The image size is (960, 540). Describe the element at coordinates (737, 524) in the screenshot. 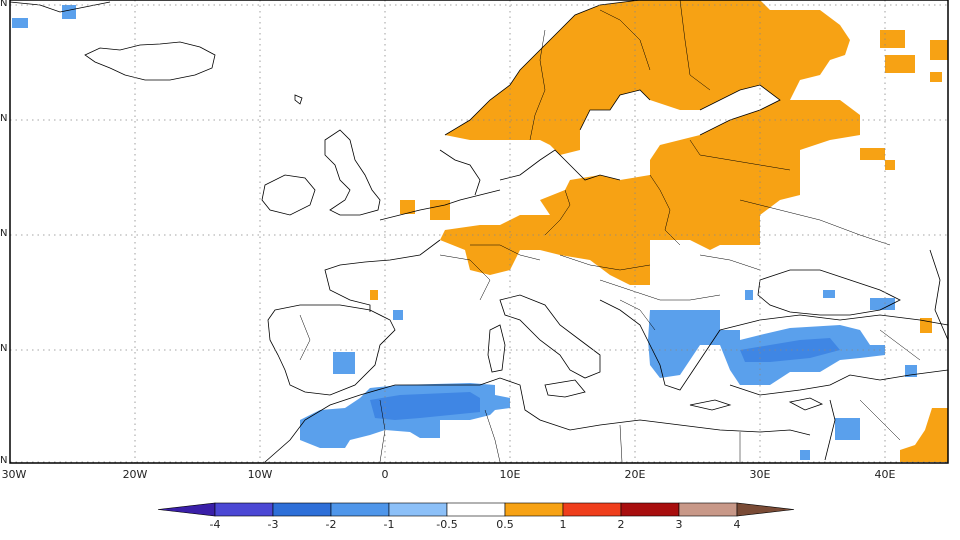

I see `colorbar-tick-label: 4` at that location.